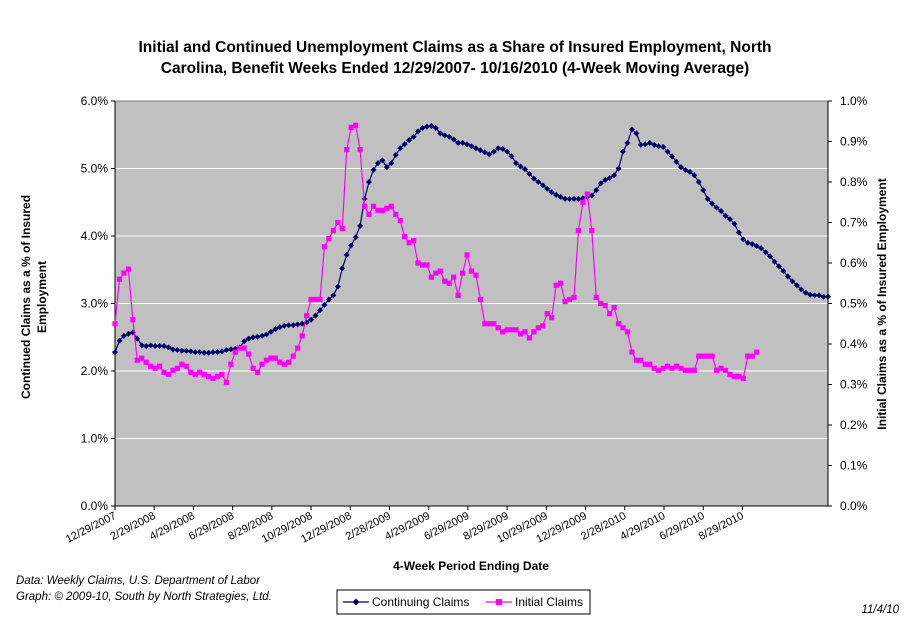 This screenshot has width=911, height=623. I want to click on y-left-tick-label: 3.0%, so click(95, 304).